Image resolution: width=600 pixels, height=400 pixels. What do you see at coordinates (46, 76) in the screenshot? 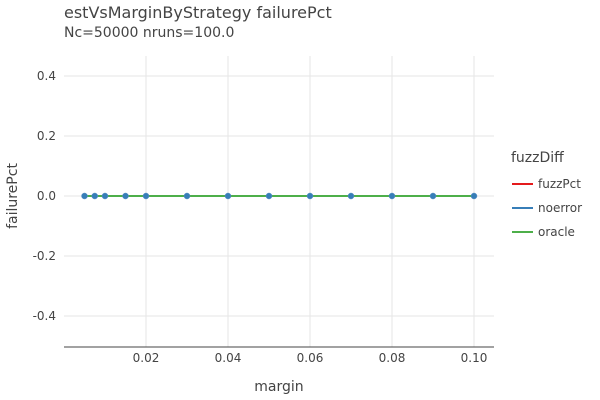
I see `y-tick-label: 0.4` at bounding box center [46, 76].